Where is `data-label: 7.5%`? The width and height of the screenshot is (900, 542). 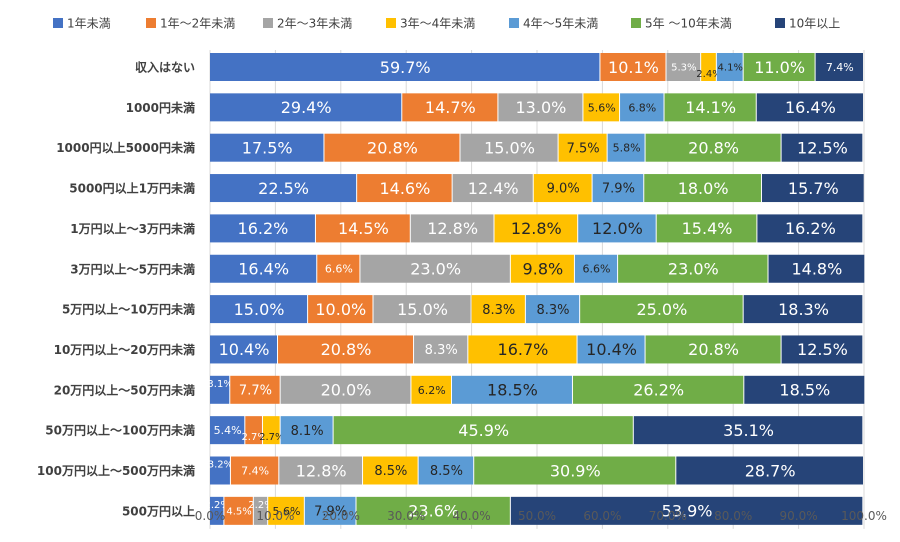
data-label: 7.5% is located at coordinates (583, 148).